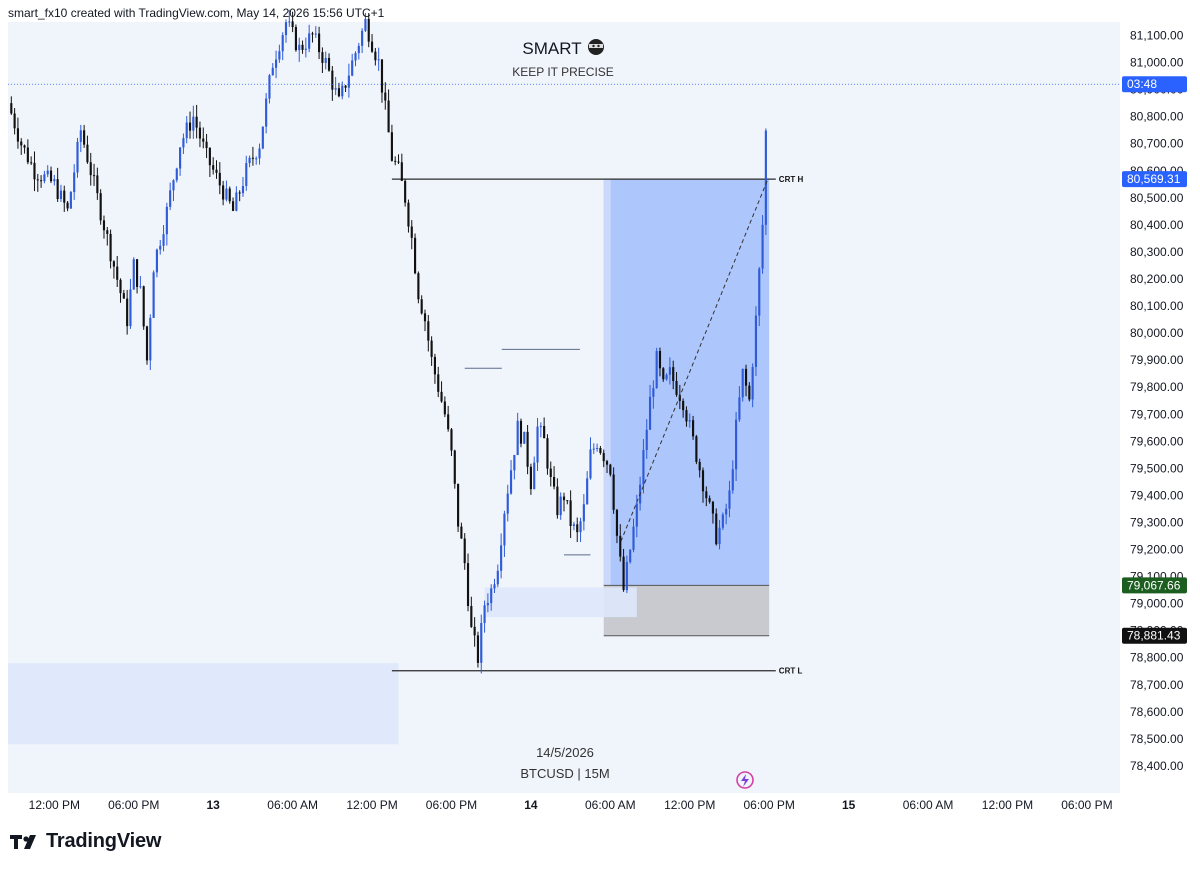 This screenshot has height=873, width=1200. I want to click on level-label: CRT H, so click(791, 179).